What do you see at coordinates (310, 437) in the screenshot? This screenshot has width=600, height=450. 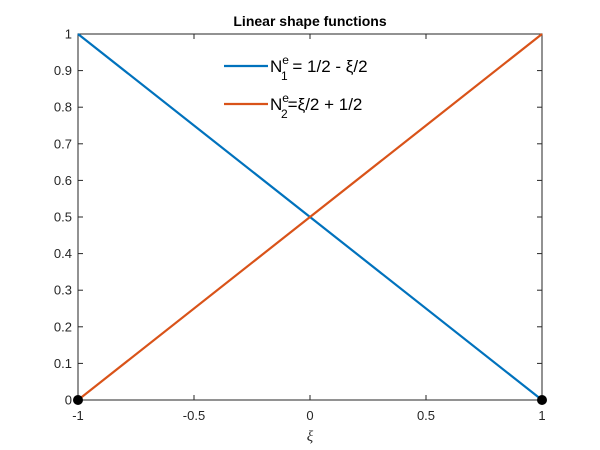 I see `x-axis-label: ξ` at bounding box center [310, 437].